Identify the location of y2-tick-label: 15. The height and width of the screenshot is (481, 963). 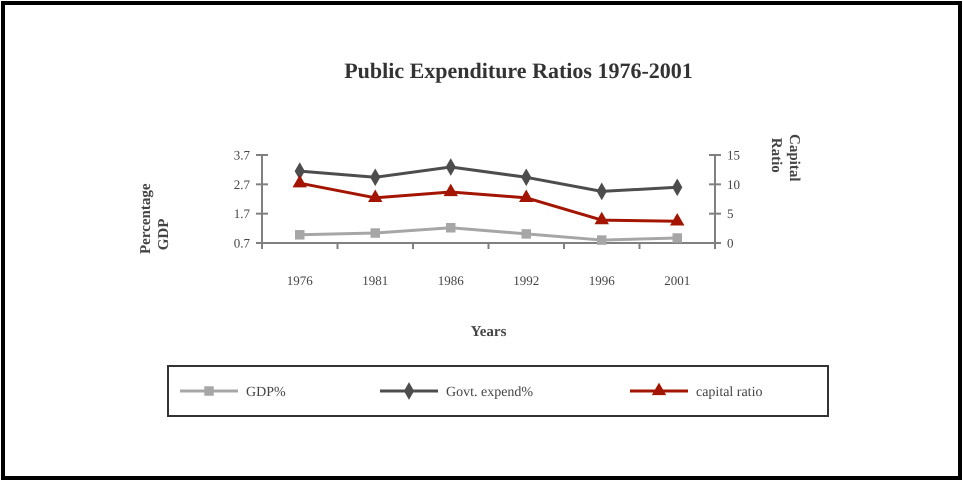
(733, 155).